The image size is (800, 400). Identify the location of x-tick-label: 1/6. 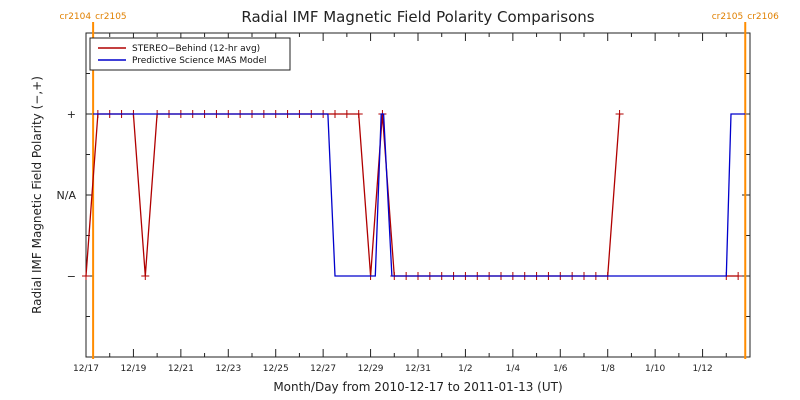
(560, 369).